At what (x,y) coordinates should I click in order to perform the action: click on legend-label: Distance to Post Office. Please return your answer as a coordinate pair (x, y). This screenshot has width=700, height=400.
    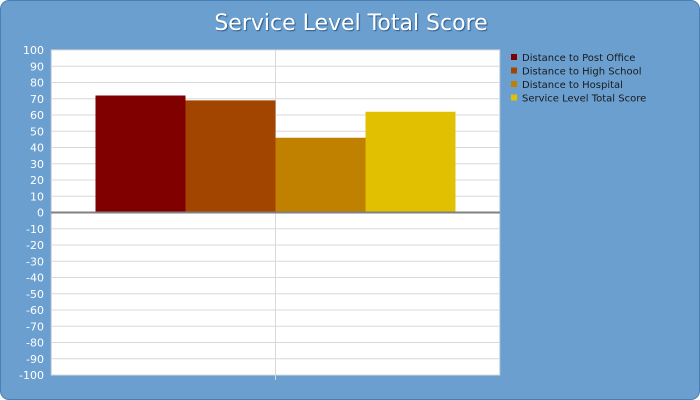
    Looking at the image, I should click on (578, 58).